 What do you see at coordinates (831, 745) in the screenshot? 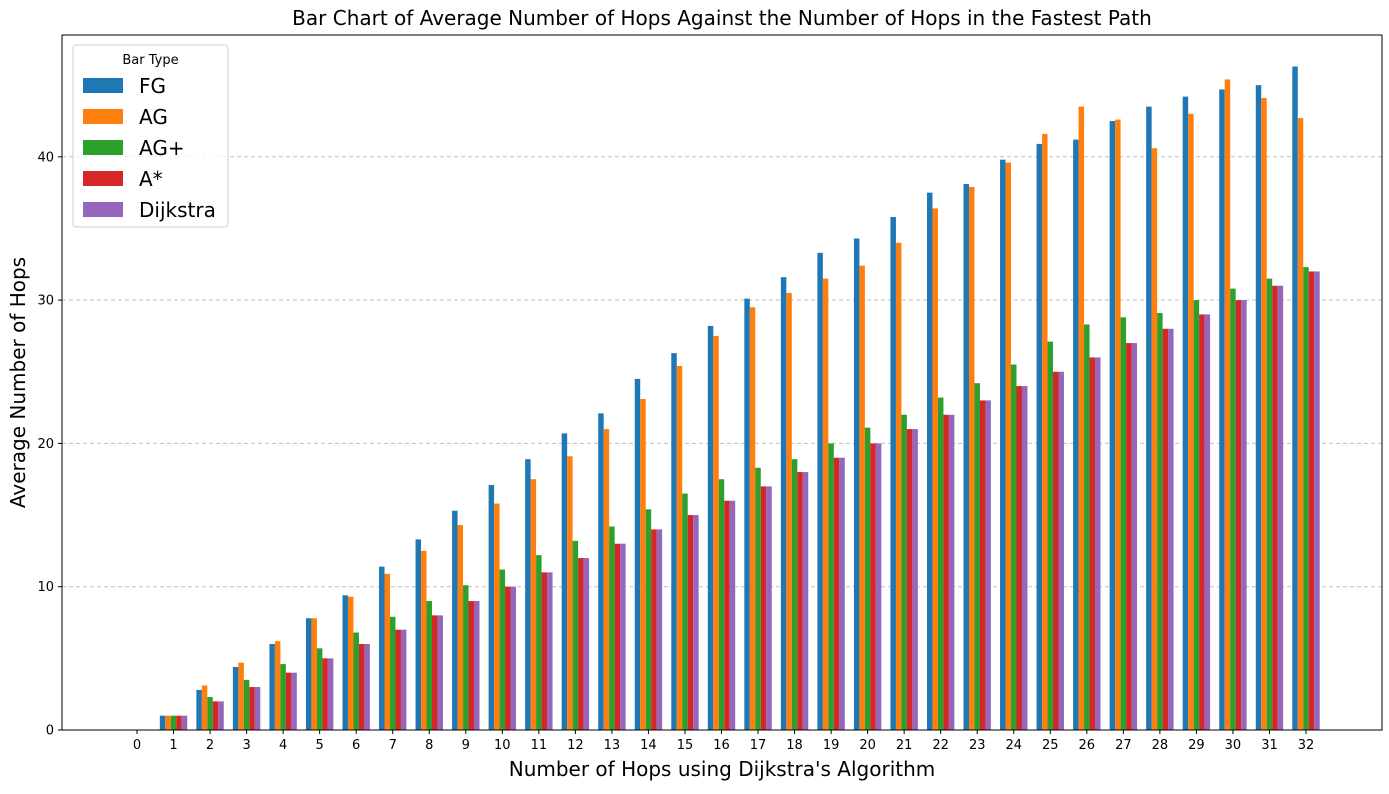
I see `x-tick-label: 19` at bounding box center [831, 745].